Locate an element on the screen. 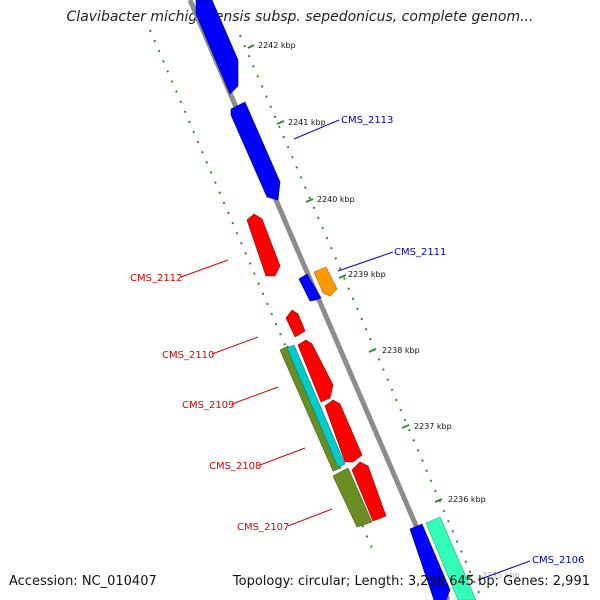 The height and width of the screenshot is (600, 600). tick-label: 2242 kbp is located at coordinates (277, 45).